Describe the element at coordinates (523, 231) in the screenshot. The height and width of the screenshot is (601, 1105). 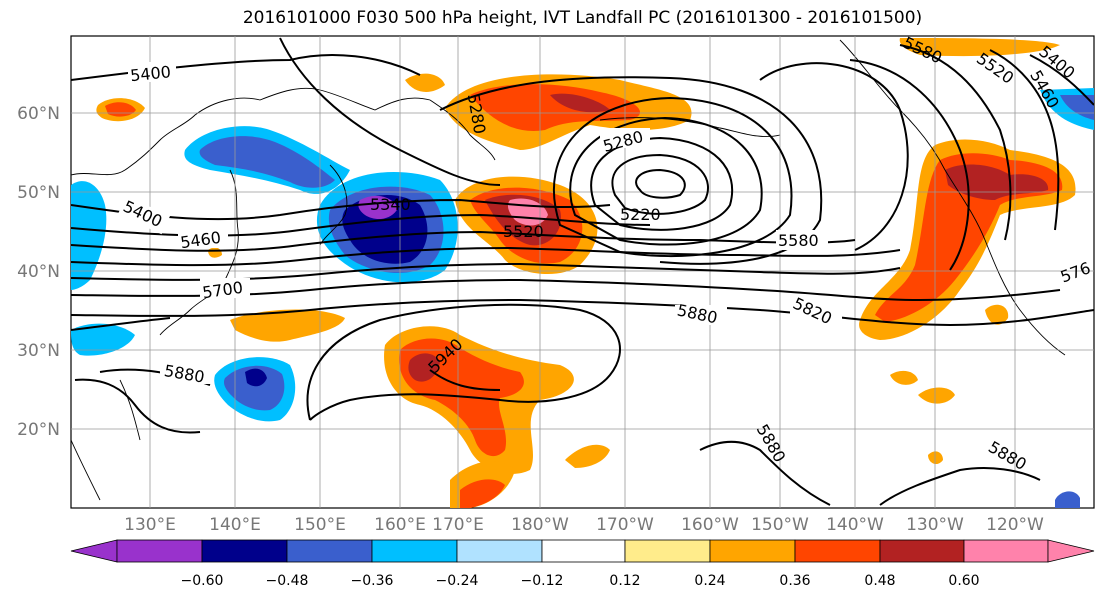
I see `contour-label: 5520` at that location.